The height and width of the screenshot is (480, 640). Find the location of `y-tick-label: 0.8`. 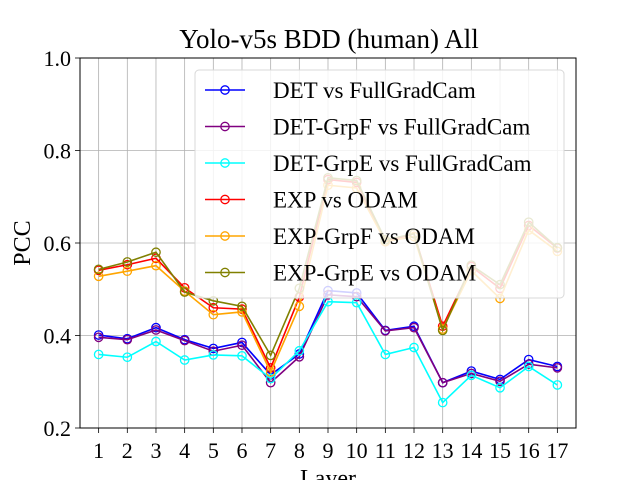

y-tick-label: 0.8 is located at coordinates (58, 151).